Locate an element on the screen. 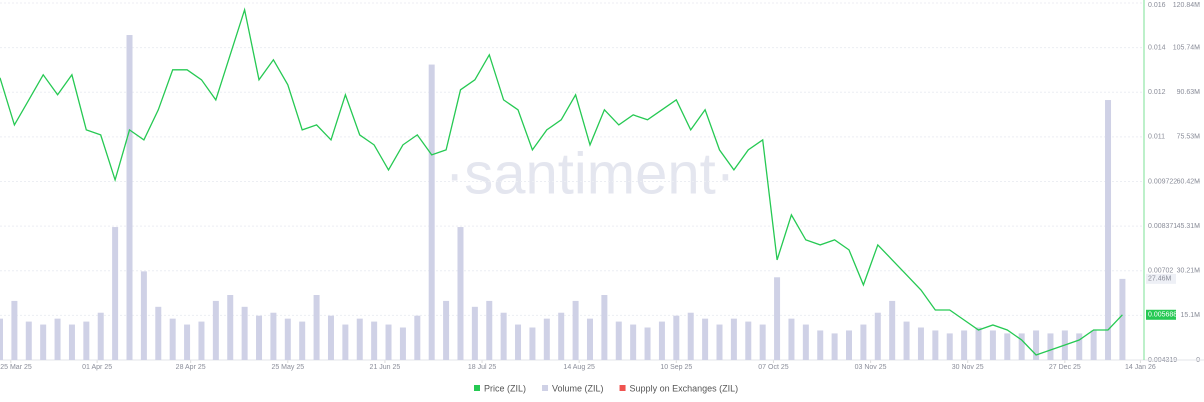 This screenshot has height=402, width=1204. y2-tick-label: 105.74M is located at coordinates (1186, 47).